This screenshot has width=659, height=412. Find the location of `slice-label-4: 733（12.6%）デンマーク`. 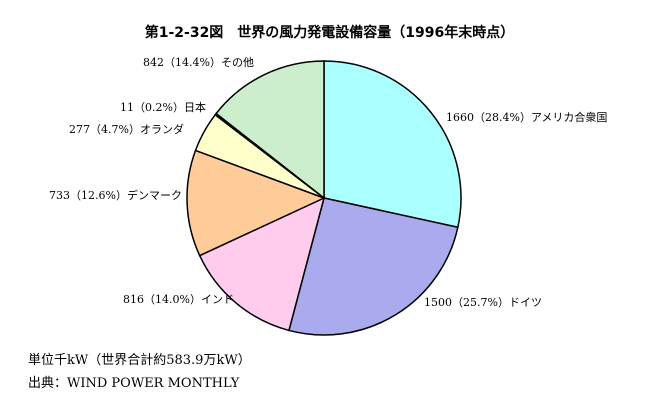

slice-label-4: 733（12.6%）デンマーク is located at coordinates (115, 195).